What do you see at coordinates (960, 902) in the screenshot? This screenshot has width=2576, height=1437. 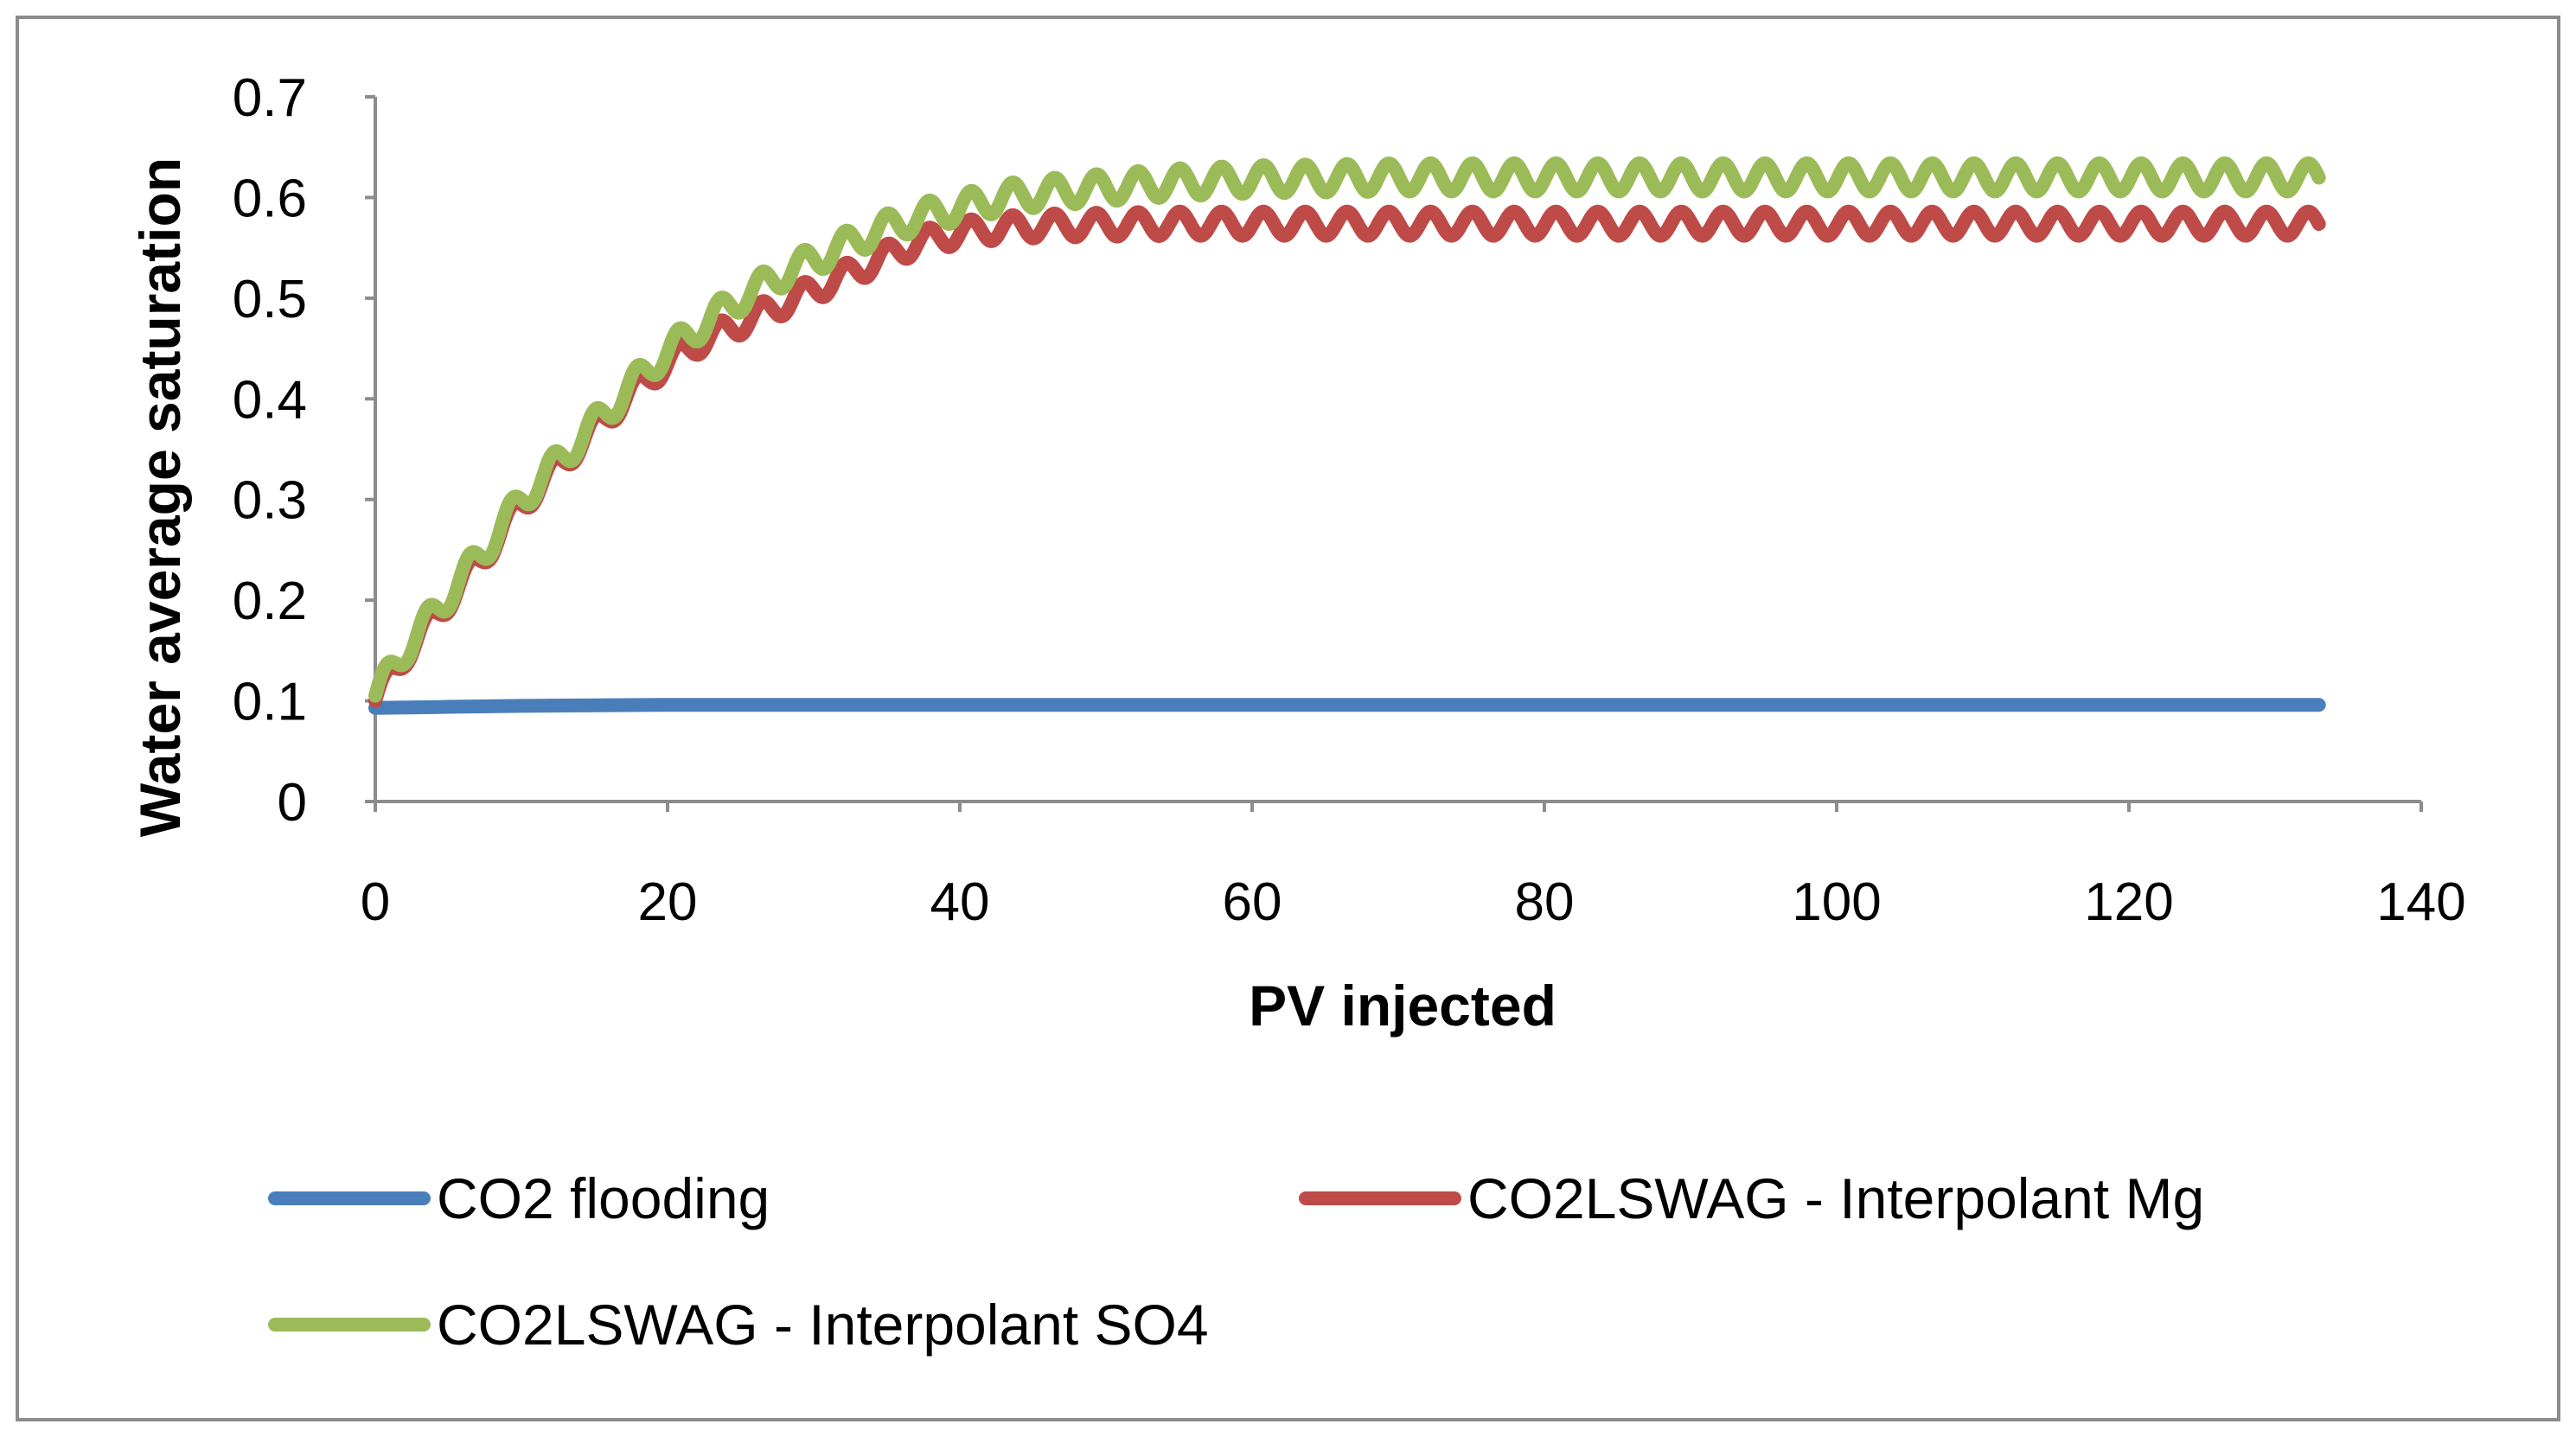 I see `x-tick-label: 40` at bounding box center [960, 902].